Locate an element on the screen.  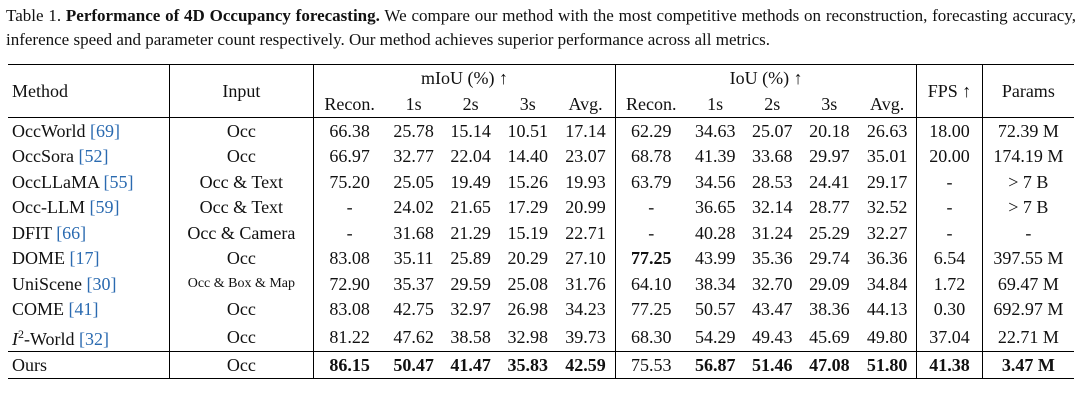
value-cell: 37.04 is located at coordinates (949, 337).